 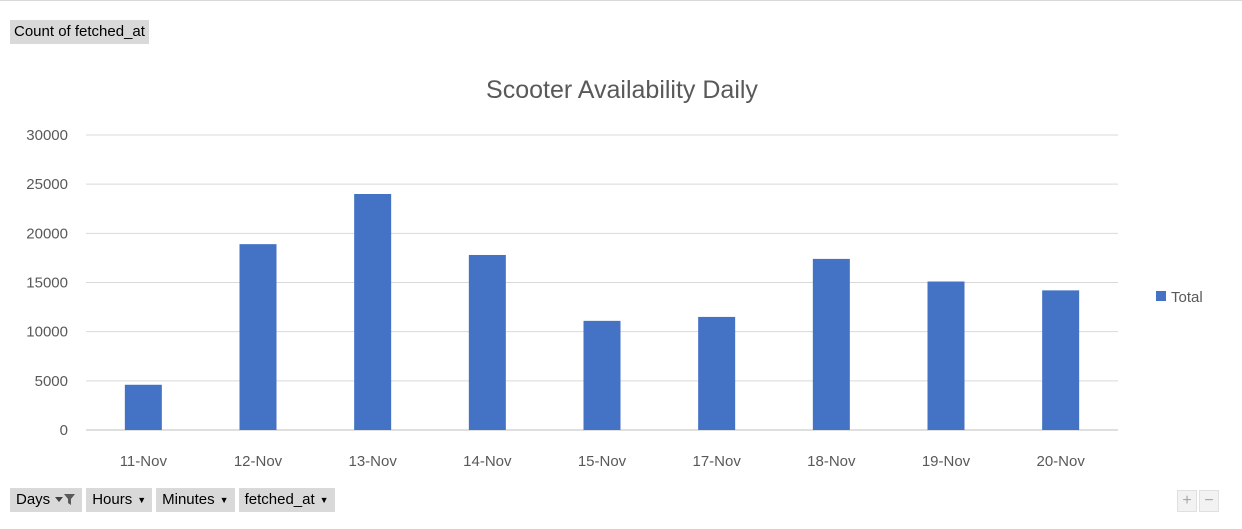 What do you see at coordinates (47, 184) in the screenshot?
I see `y-tick-label: 25000` at bounding box center [47, 184].